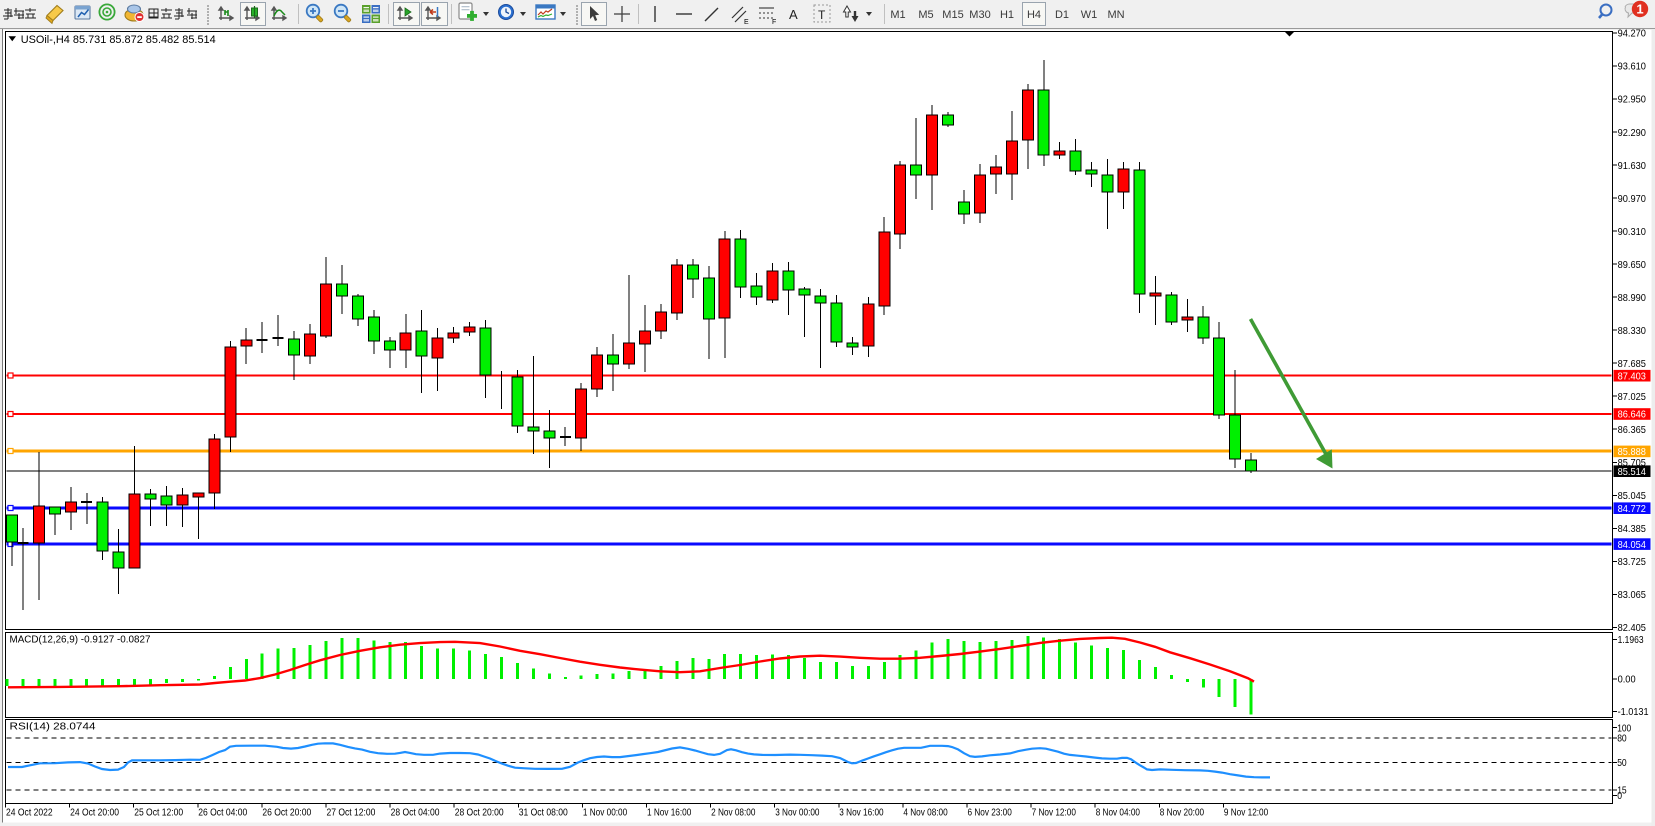 The width and height of the screenshot is (1655, 826). What do you see at coordinates (990, 813) in the screenshot?
I see `svg-text: 6 Nov 23:00` at bounding box center [990, 813].